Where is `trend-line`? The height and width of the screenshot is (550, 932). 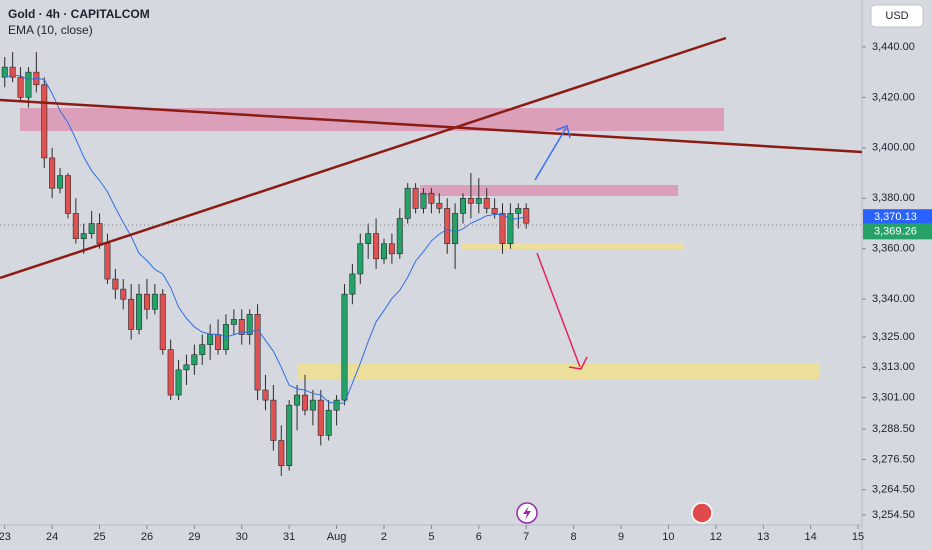
trend-line is located at coordinates (431, 126).